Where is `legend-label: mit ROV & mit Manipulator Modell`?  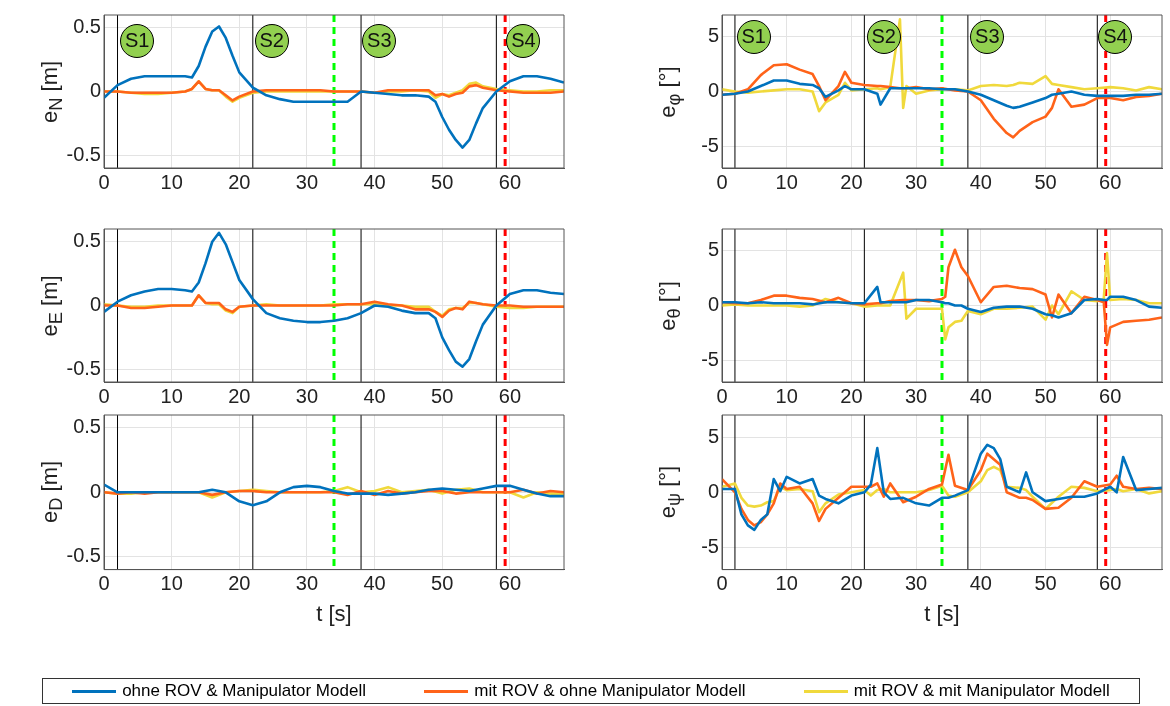 legend-label: mit ROV & mit Manipulator Modell is located at coordinates (981, 691).